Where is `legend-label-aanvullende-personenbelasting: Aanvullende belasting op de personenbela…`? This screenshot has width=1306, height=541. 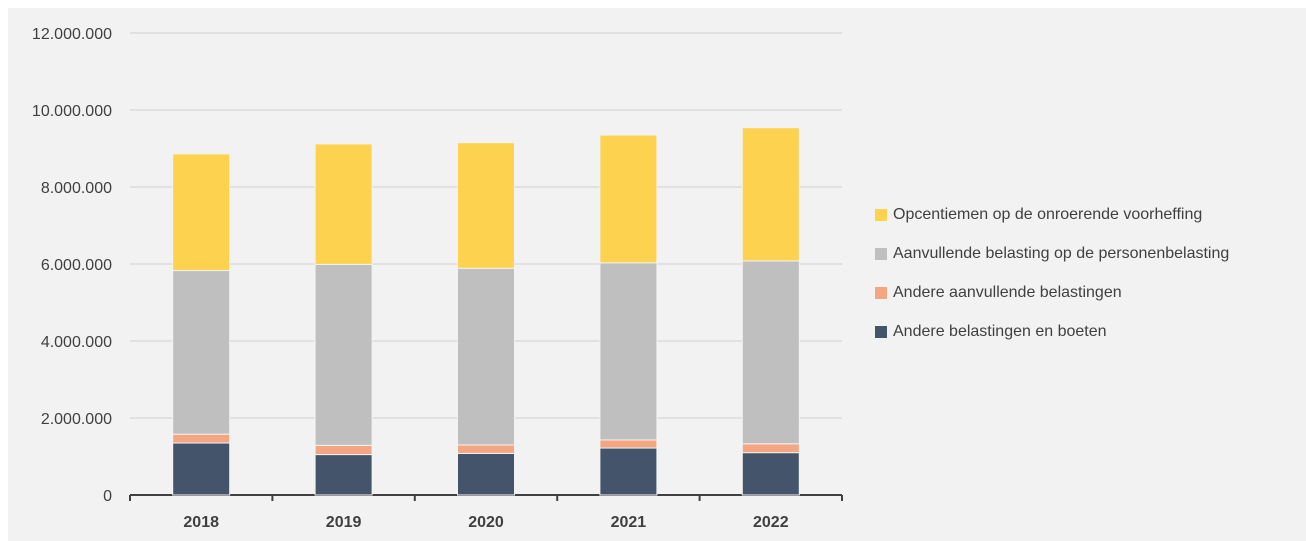 legend-label-aanvullende-personenbelasting: Aanvullende belasting op de personenbela… is located at coordinates (1061, 253).